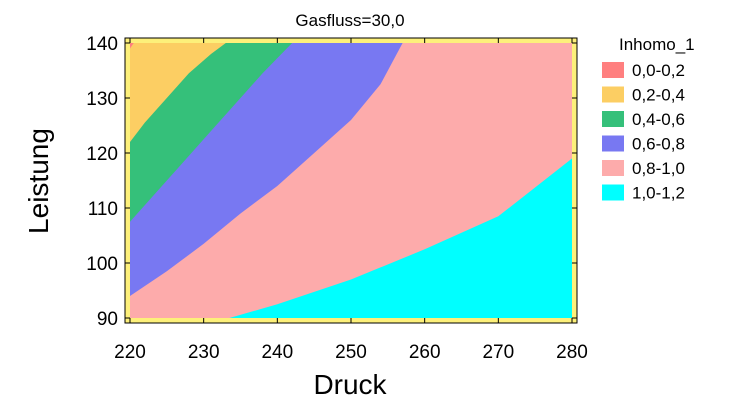  What do you see at coordinates (658, 144) in the screenshot?
I see `legend-label: 0,6-0,8` at bounding box center [658, 144].